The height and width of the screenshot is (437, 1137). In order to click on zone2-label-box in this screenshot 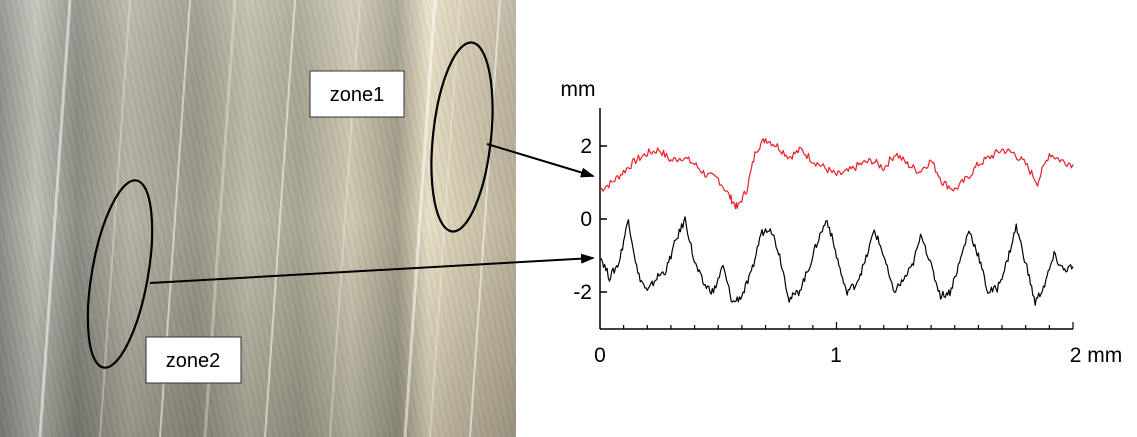, I will do `click(193, 360)`.